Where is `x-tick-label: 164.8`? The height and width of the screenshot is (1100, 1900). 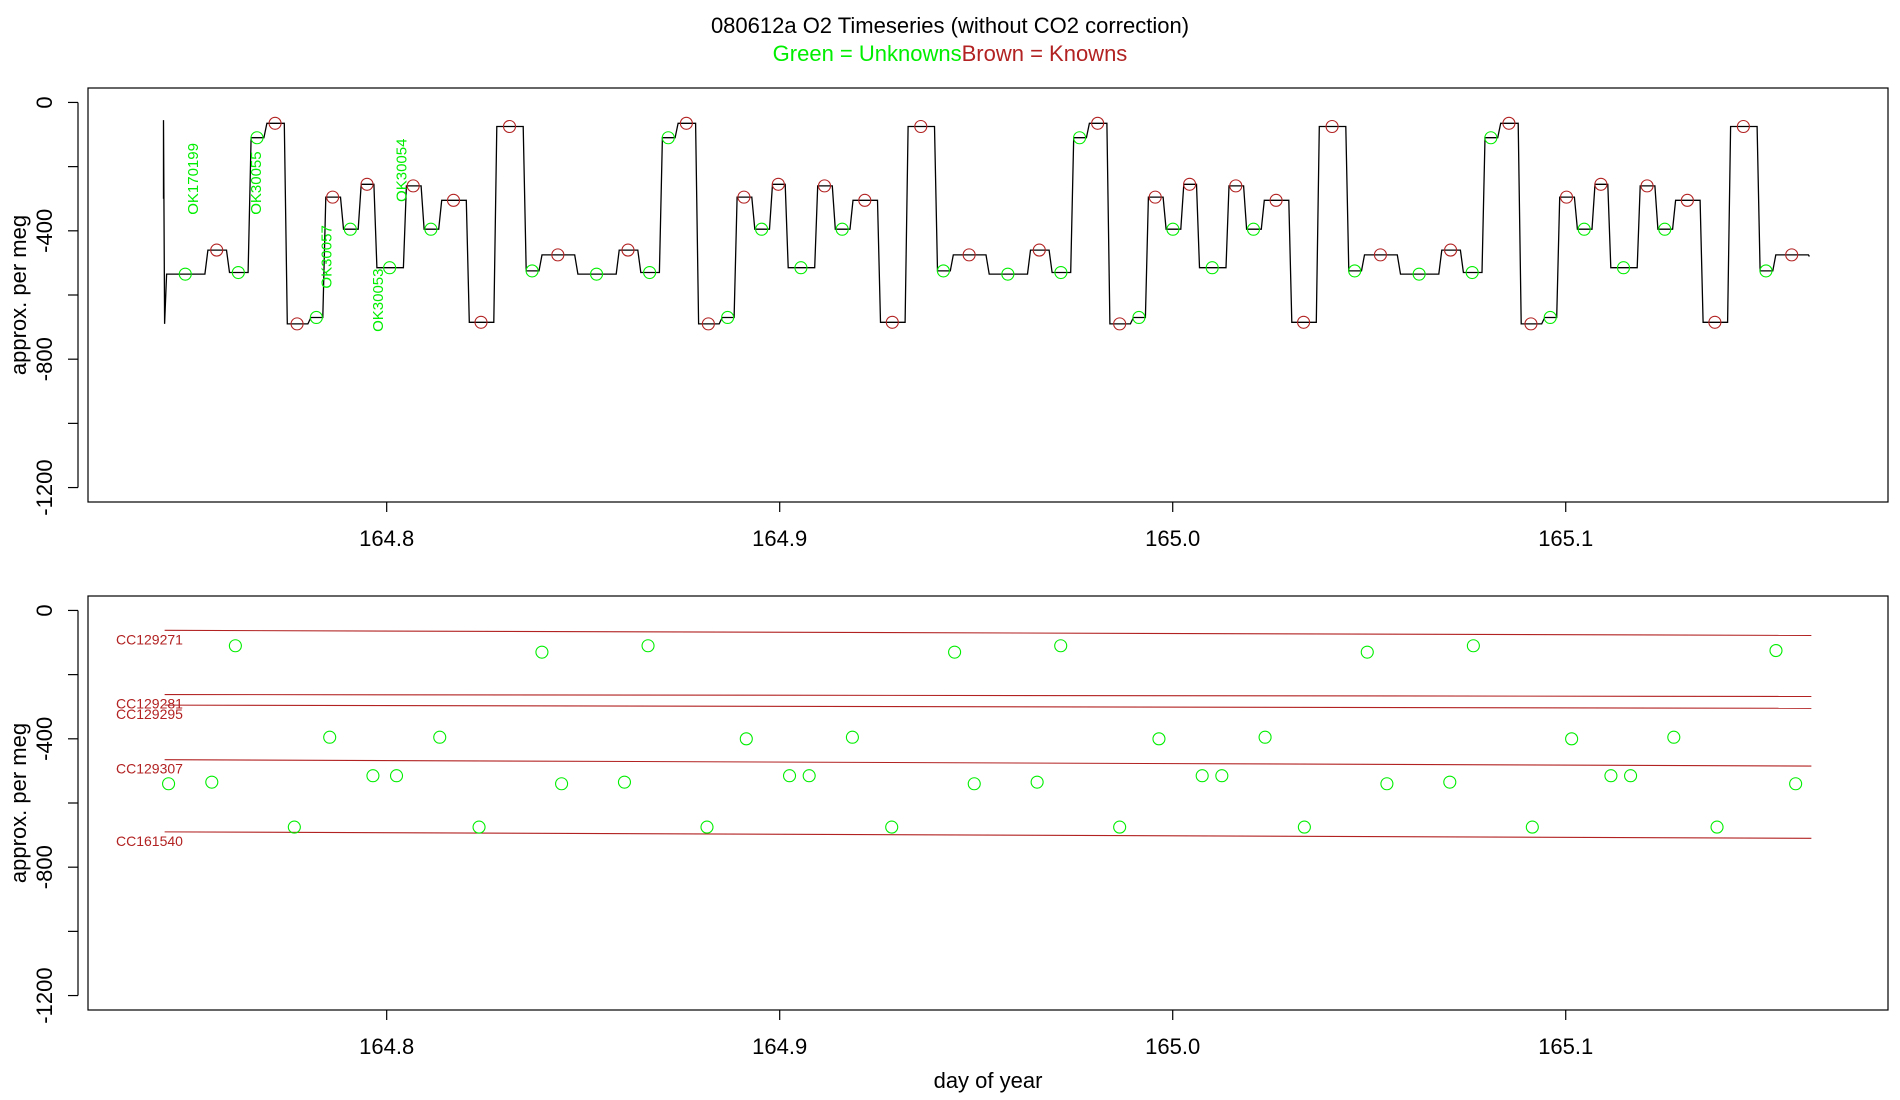
x-tick-label: 164.8 is located at coordinates (386, 1046).